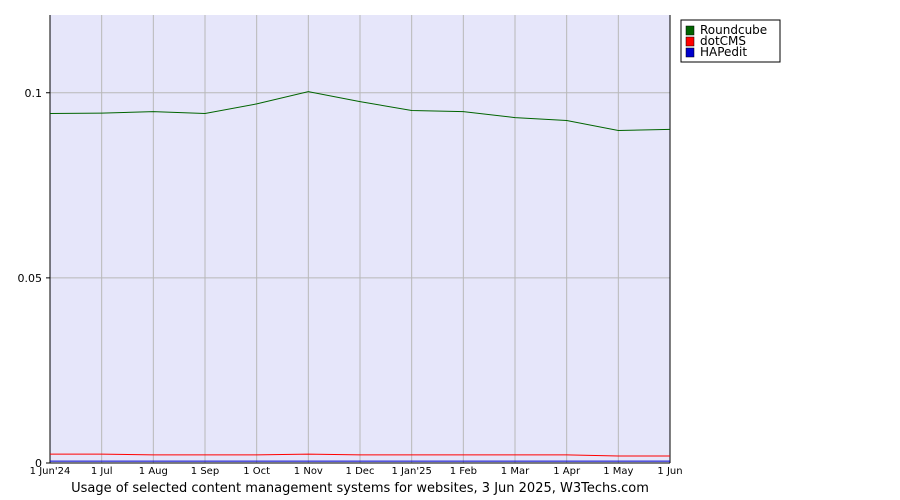  Describe the element at coordinates (50, 471) in the screenshot. I see `x-tick-label: 1 Jun'24` at that location.